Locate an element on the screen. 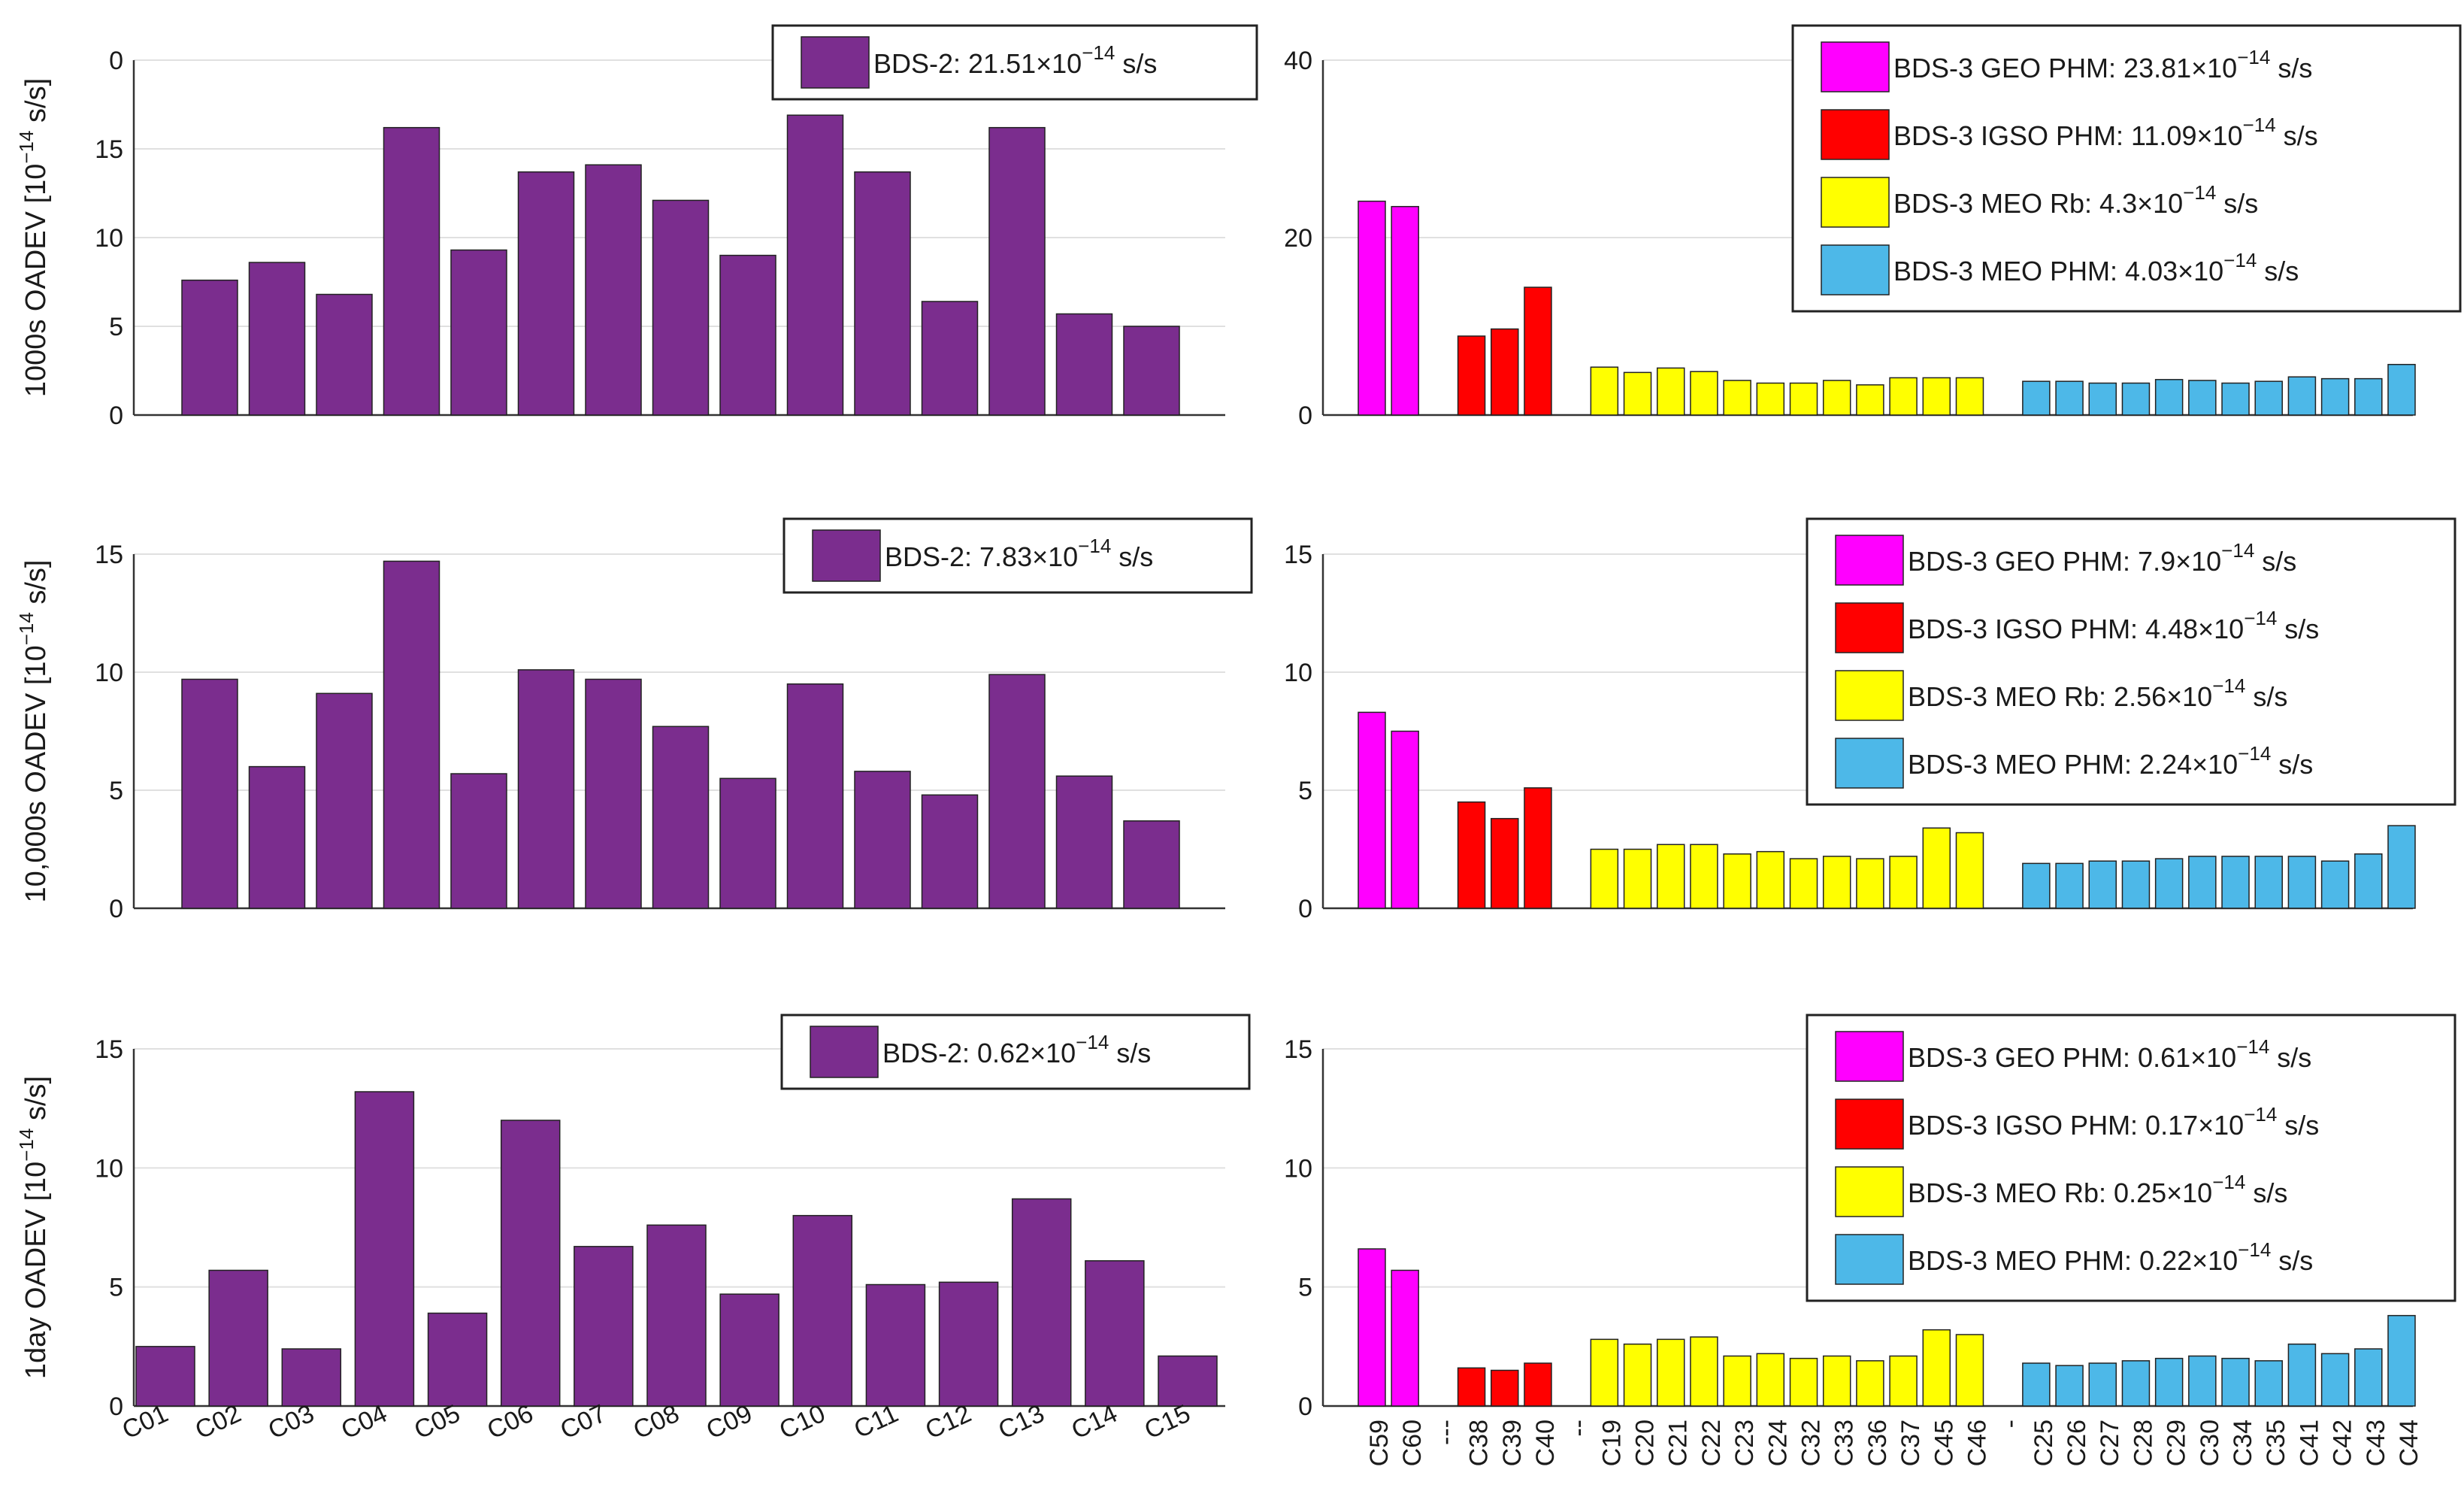 The height and width of the screenshot is (1500, 2464). bar-bds-2-C15 is located at coordinates (1188, 1381).